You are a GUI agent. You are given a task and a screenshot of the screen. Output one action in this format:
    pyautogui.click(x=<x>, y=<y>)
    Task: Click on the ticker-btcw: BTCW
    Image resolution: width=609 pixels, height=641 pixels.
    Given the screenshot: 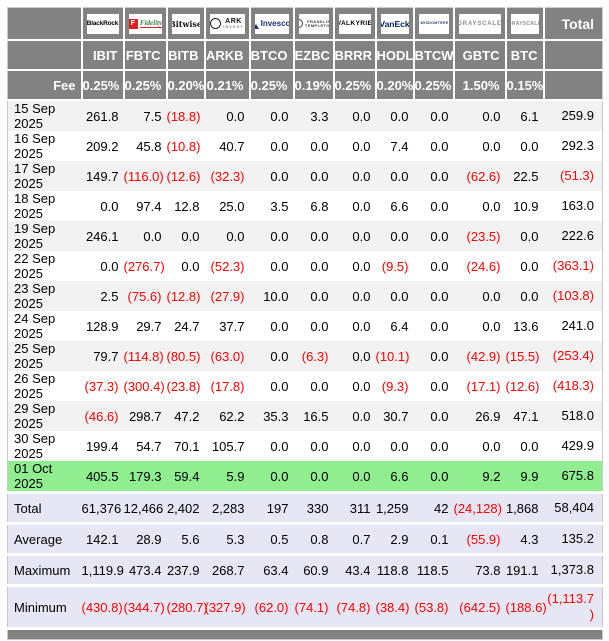 What is the action you would take?
    pyautogui.click(x=434, y=55)
    